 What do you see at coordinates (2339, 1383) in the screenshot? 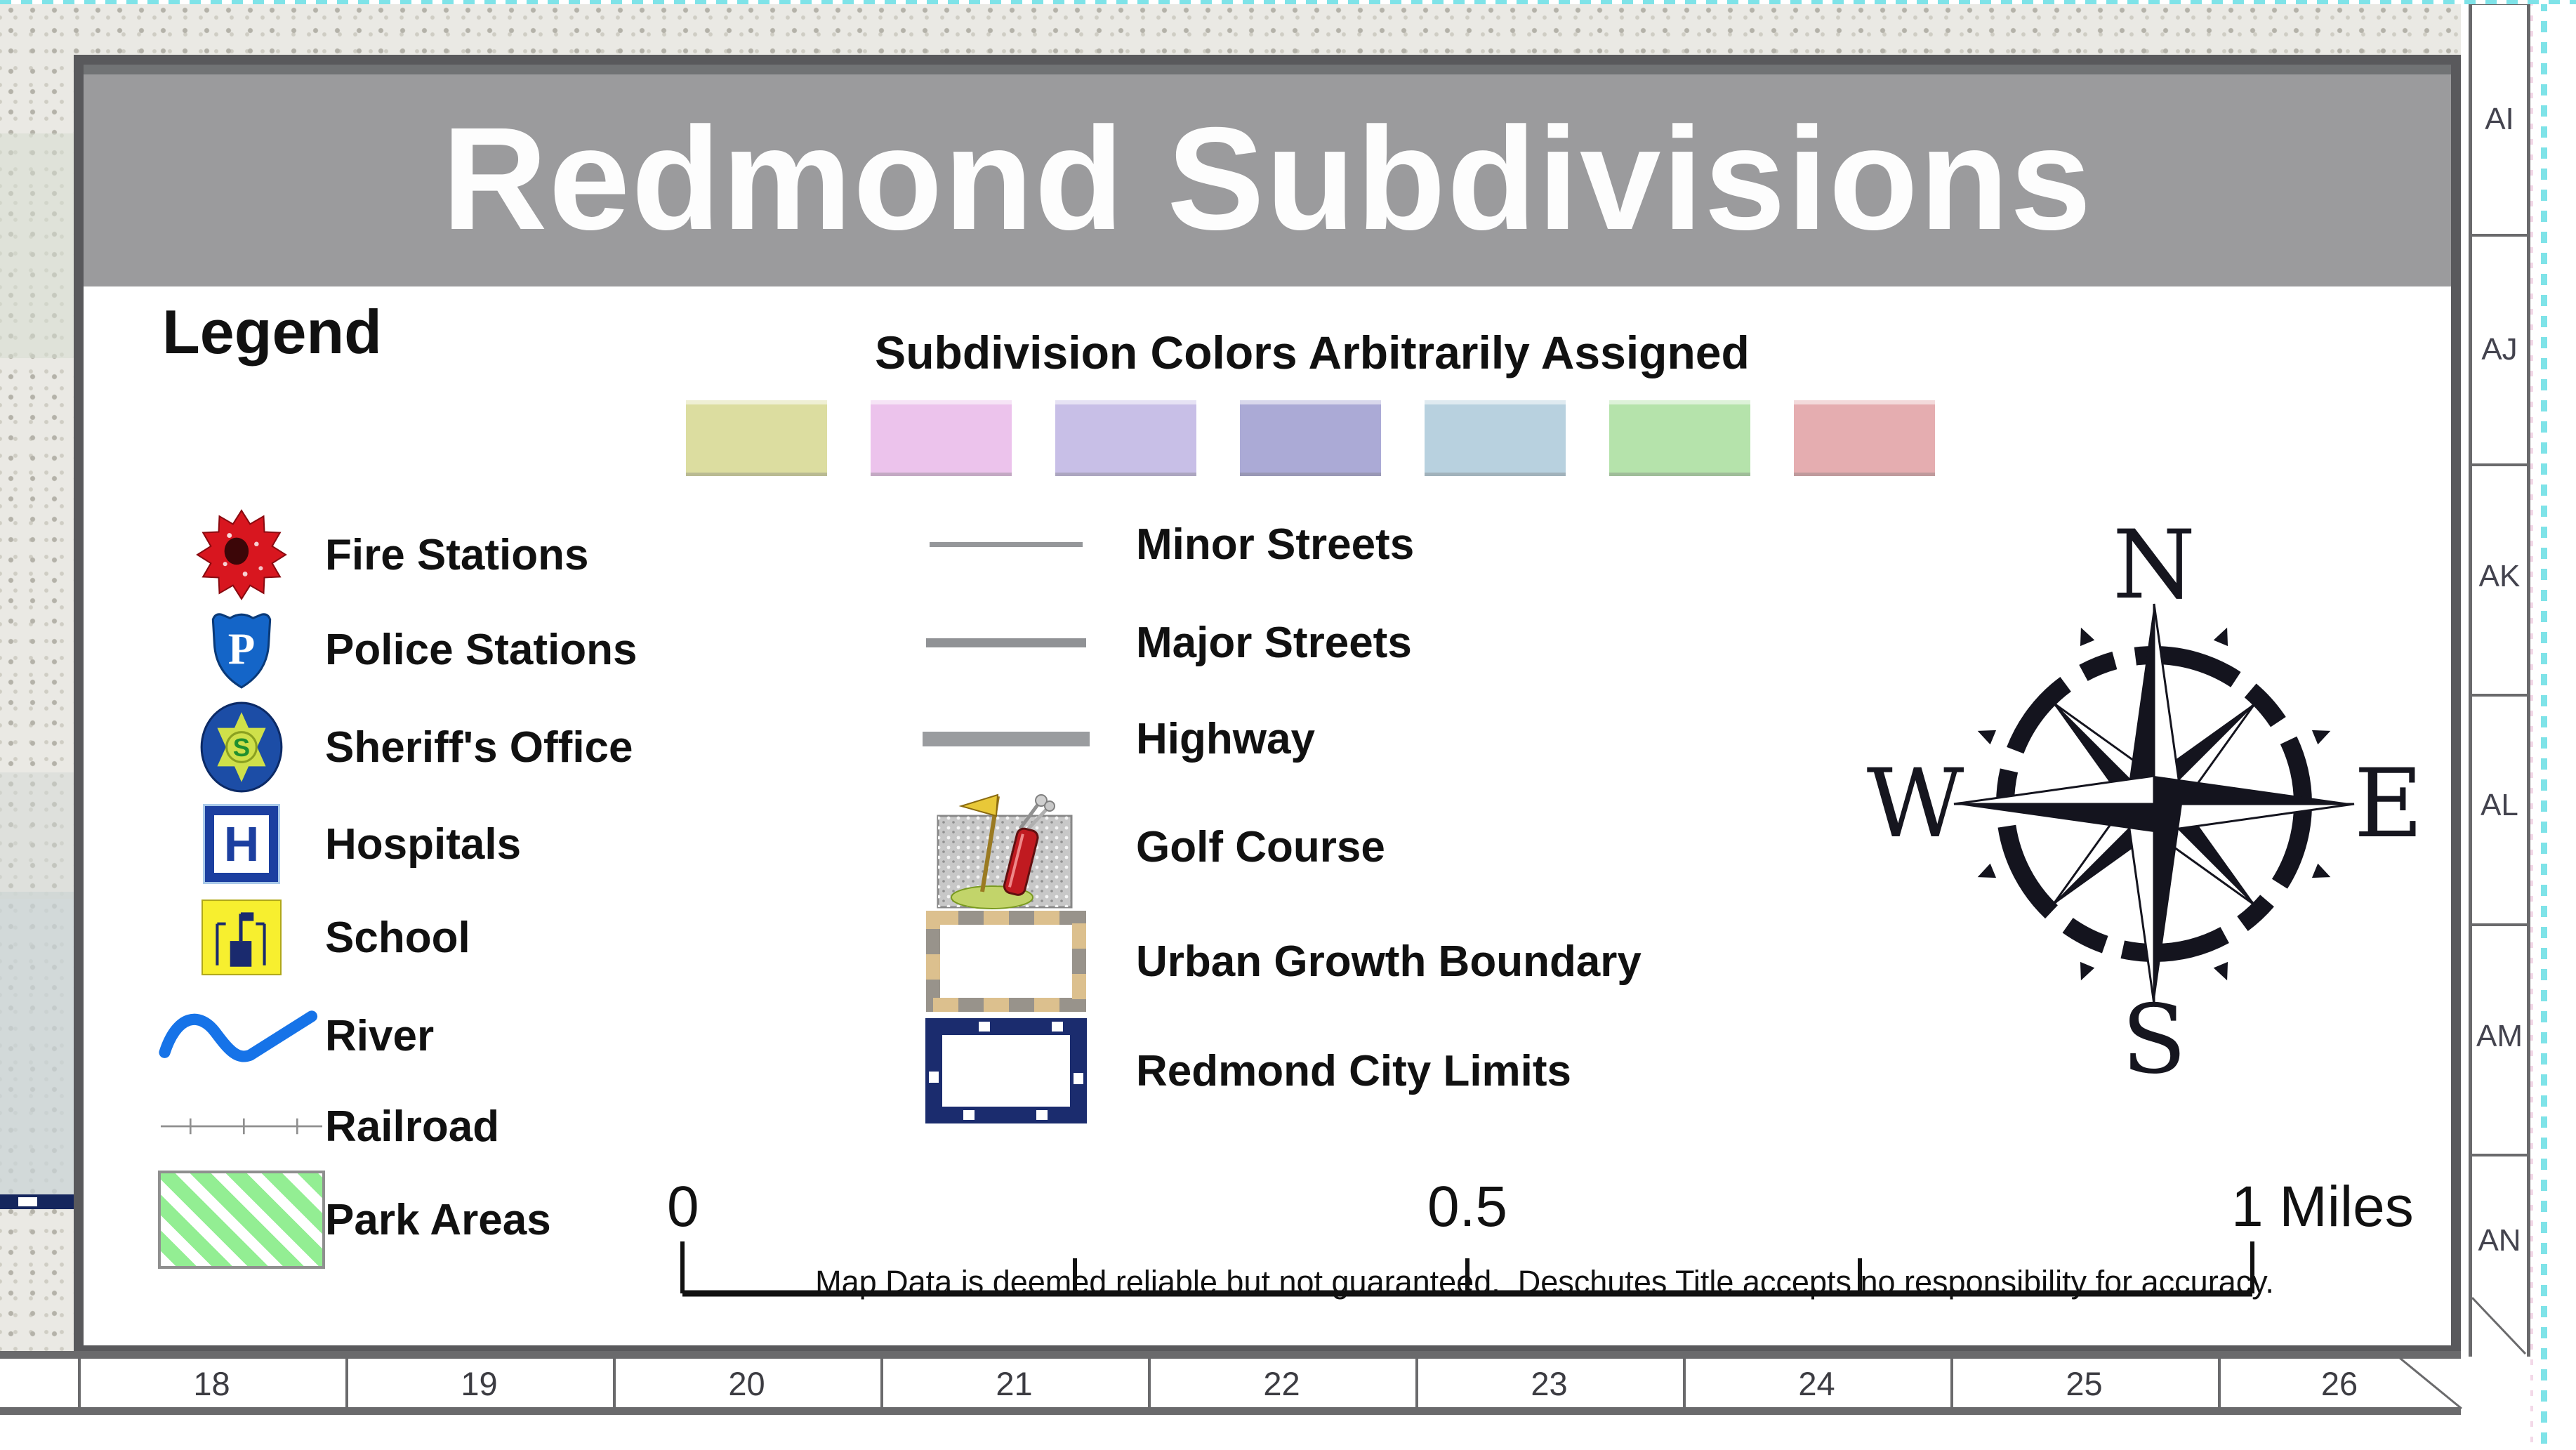
I see `grid-column-label: 26` at bounding box center [2339, 1383].